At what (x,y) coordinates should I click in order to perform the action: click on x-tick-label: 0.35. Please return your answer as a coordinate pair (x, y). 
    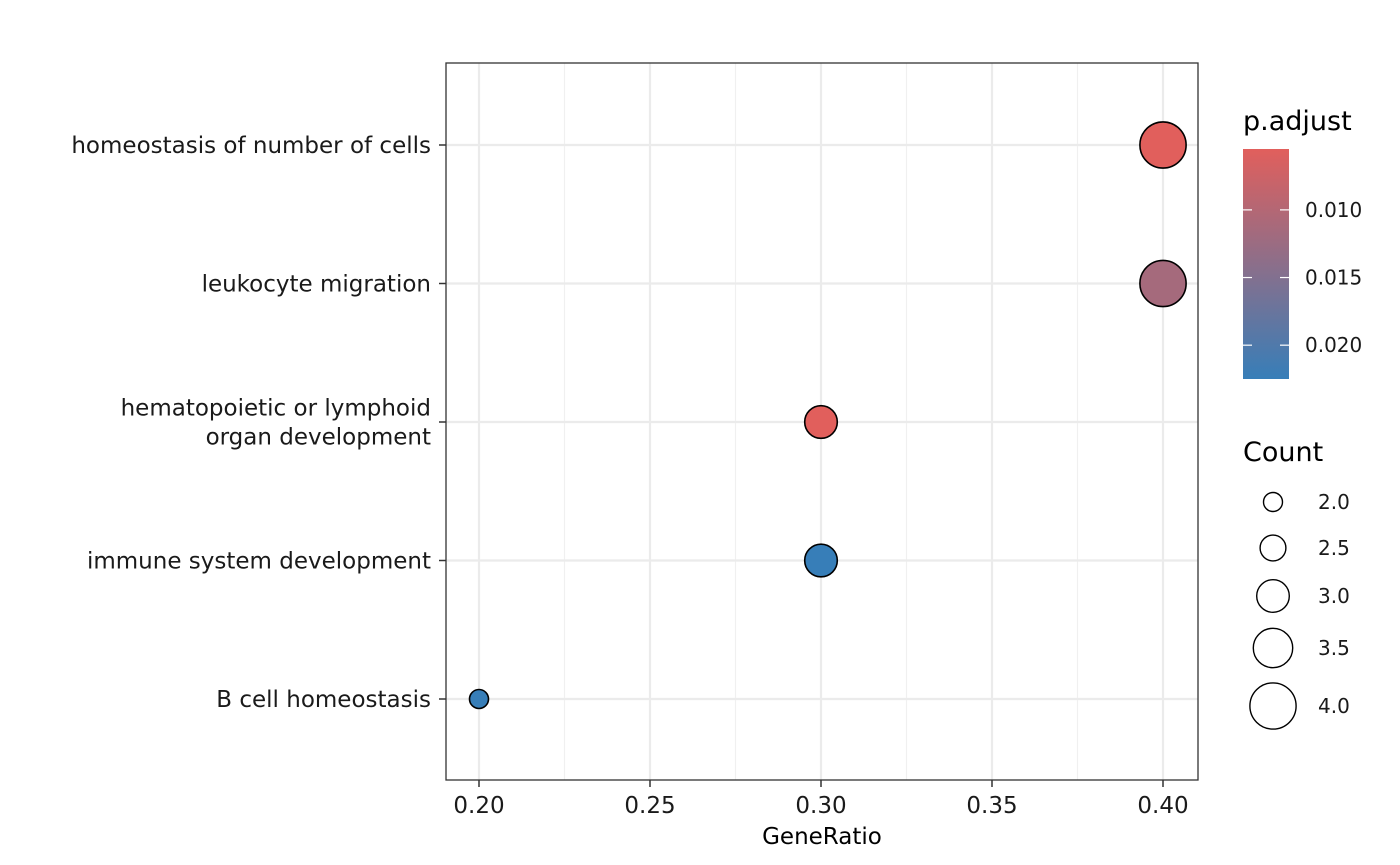
    Looking at the image, I should click on (991, 806).